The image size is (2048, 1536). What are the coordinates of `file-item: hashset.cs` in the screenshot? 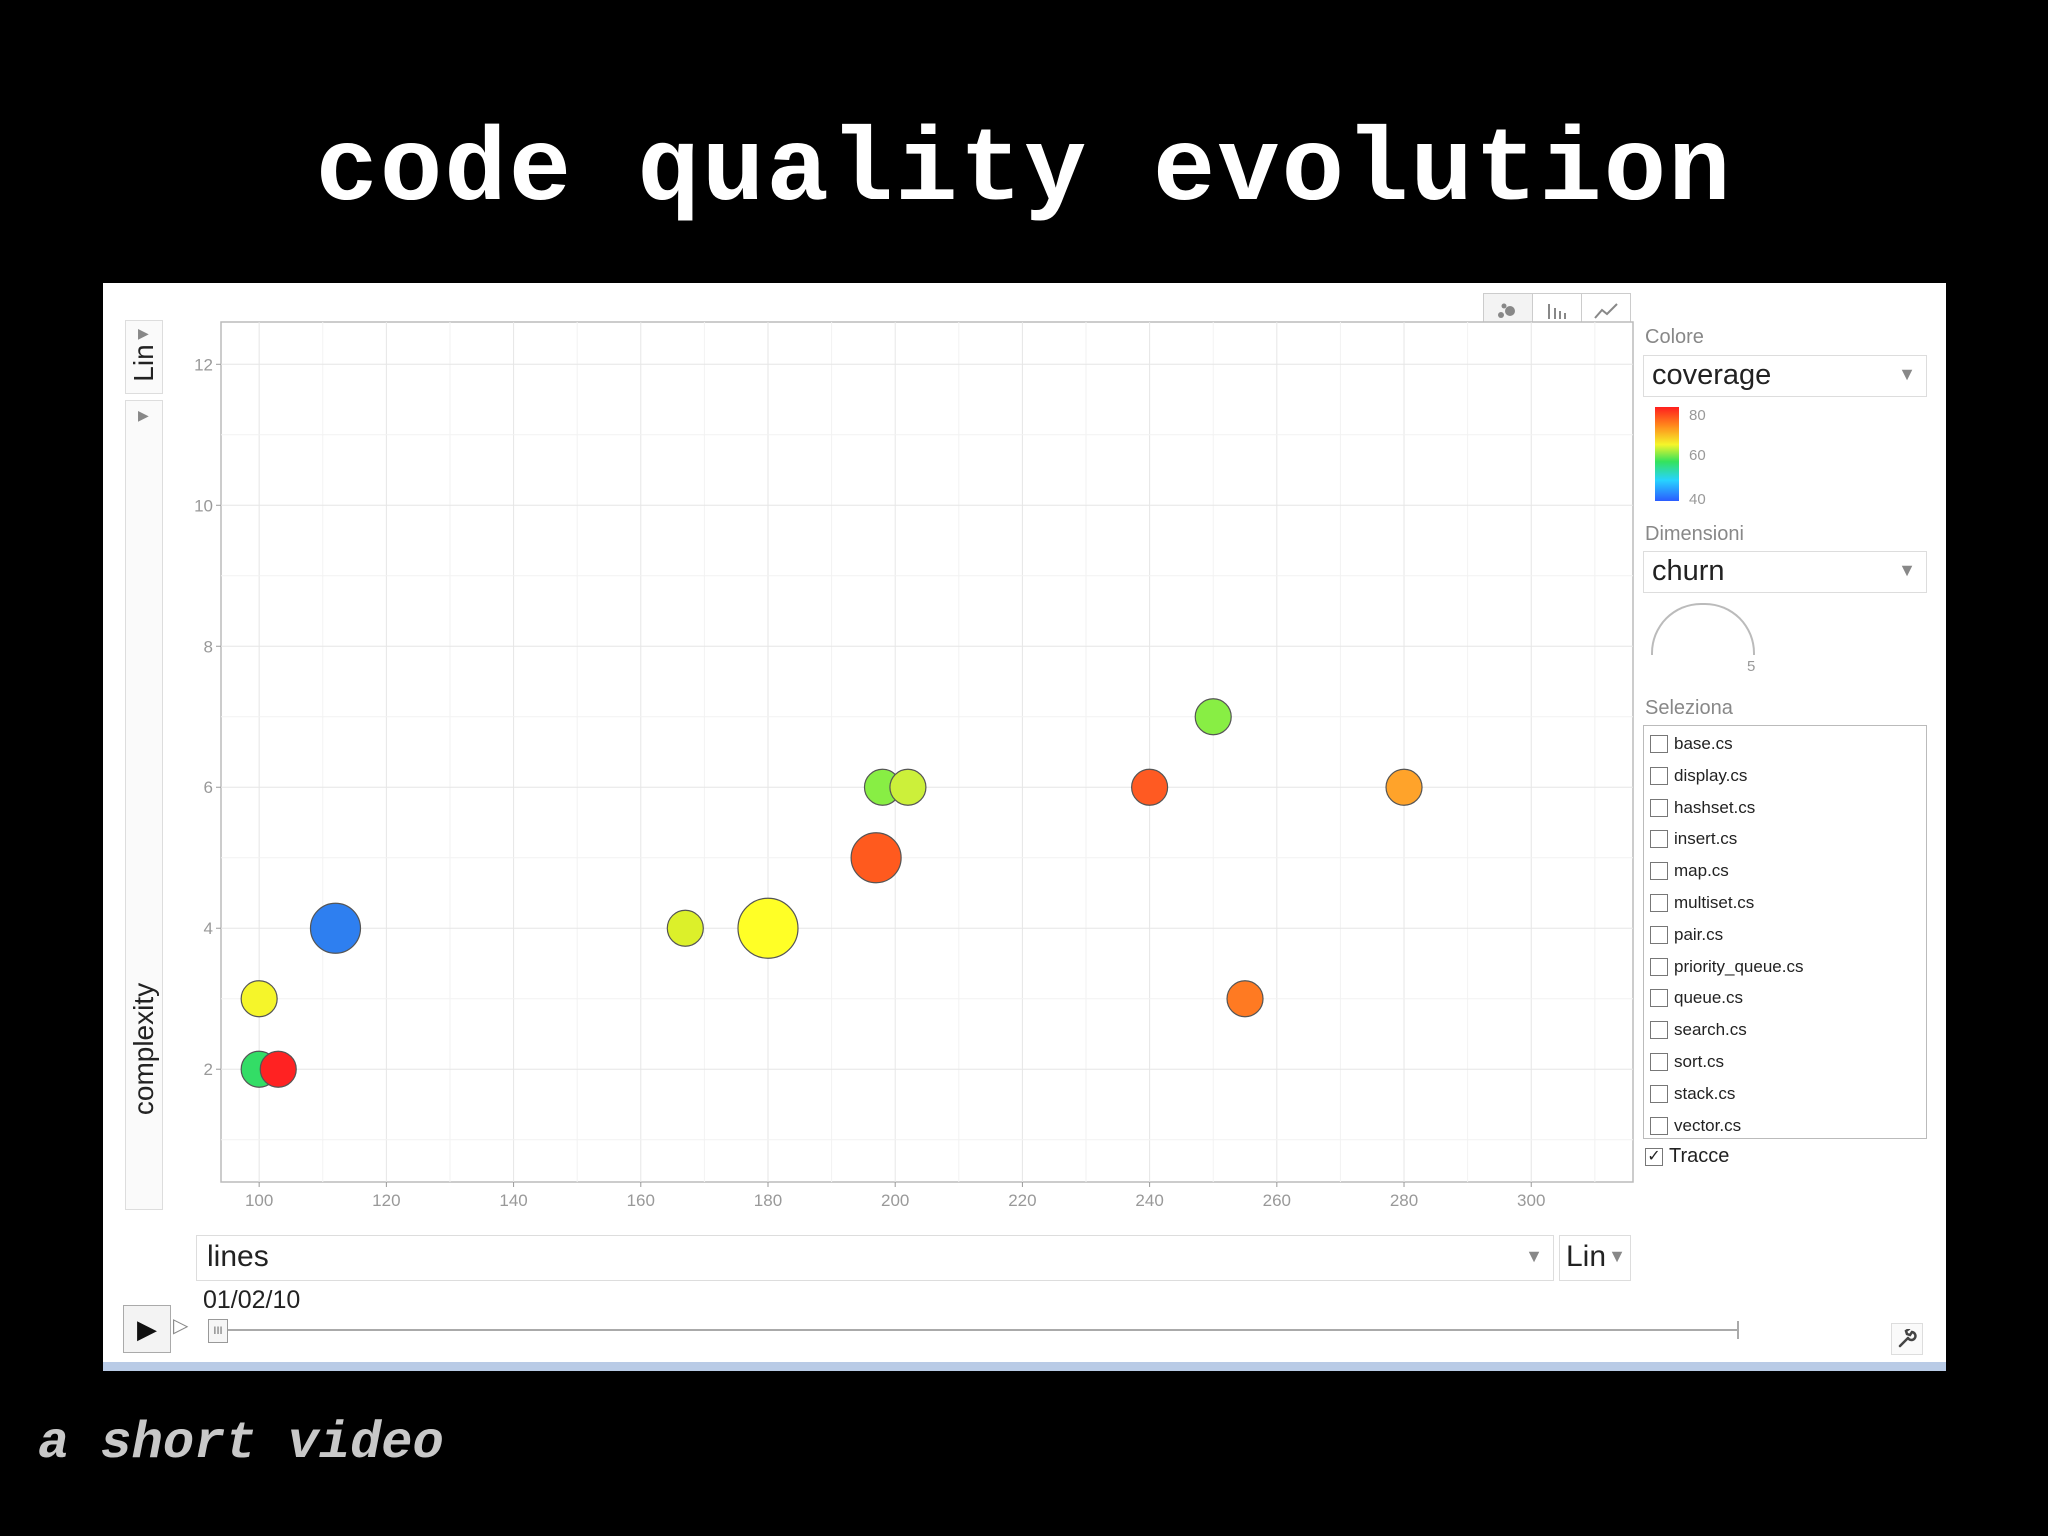 It's located at (1702, 808).